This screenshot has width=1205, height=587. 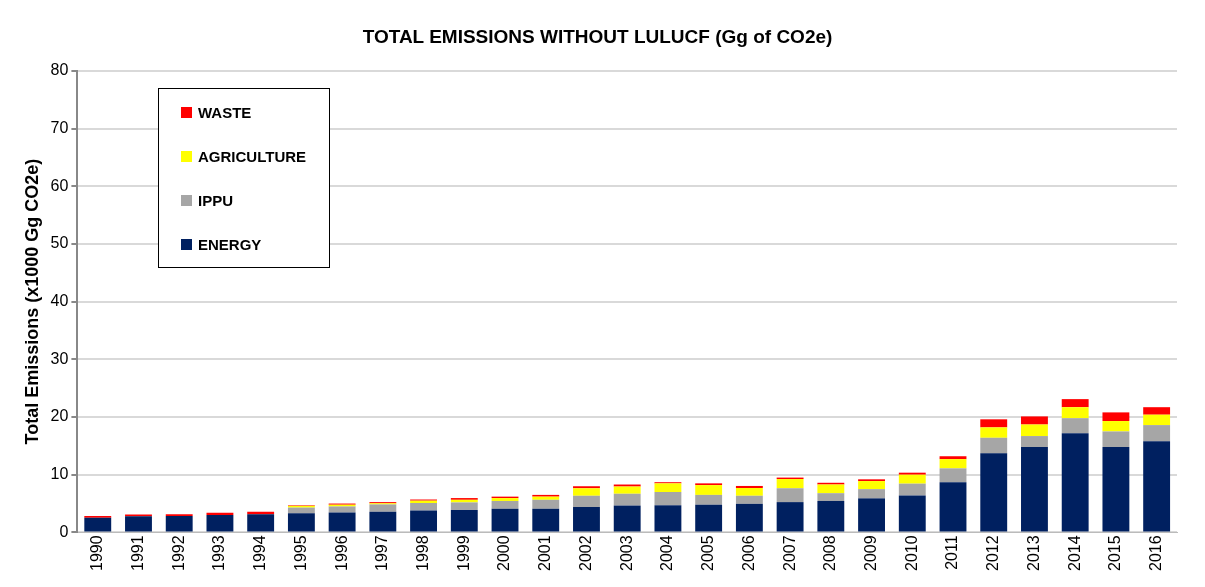 What do you see at coordinates (97, 553) in the screenshot?
I see `x-tick-label: 1990` at bounding box center [97, 553].